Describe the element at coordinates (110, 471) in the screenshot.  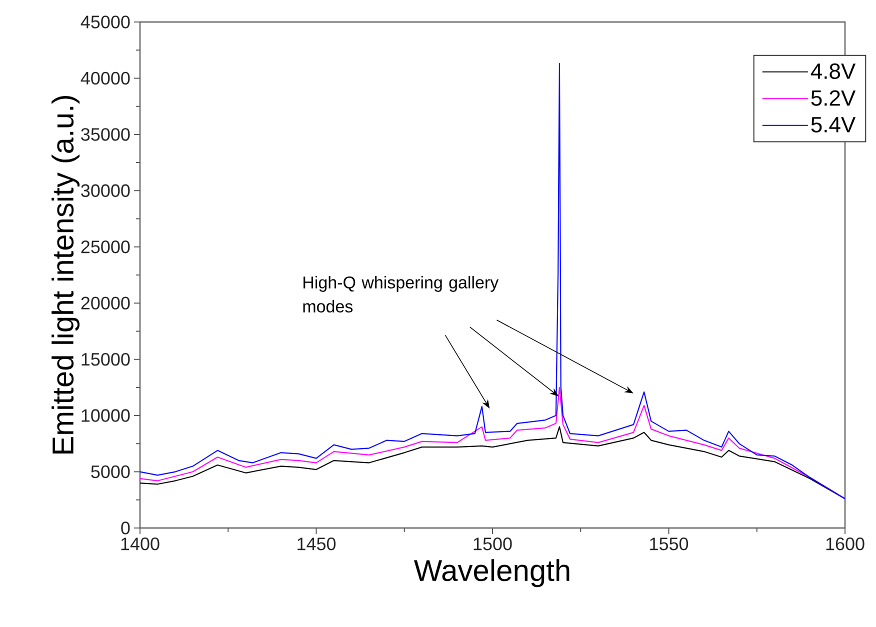
I see `y-tick-label: 5000` at that location.